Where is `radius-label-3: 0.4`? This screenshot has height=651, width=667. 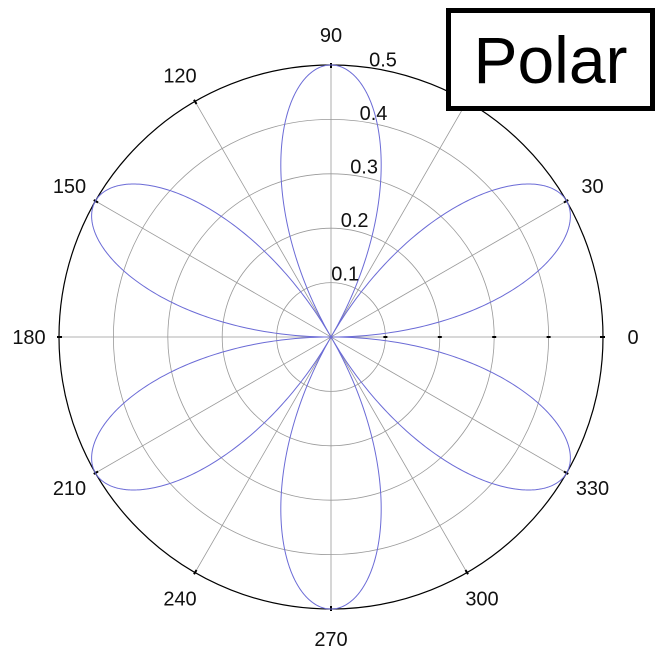 radius-label-3: 0.4 is located at coordinates (374, 114).